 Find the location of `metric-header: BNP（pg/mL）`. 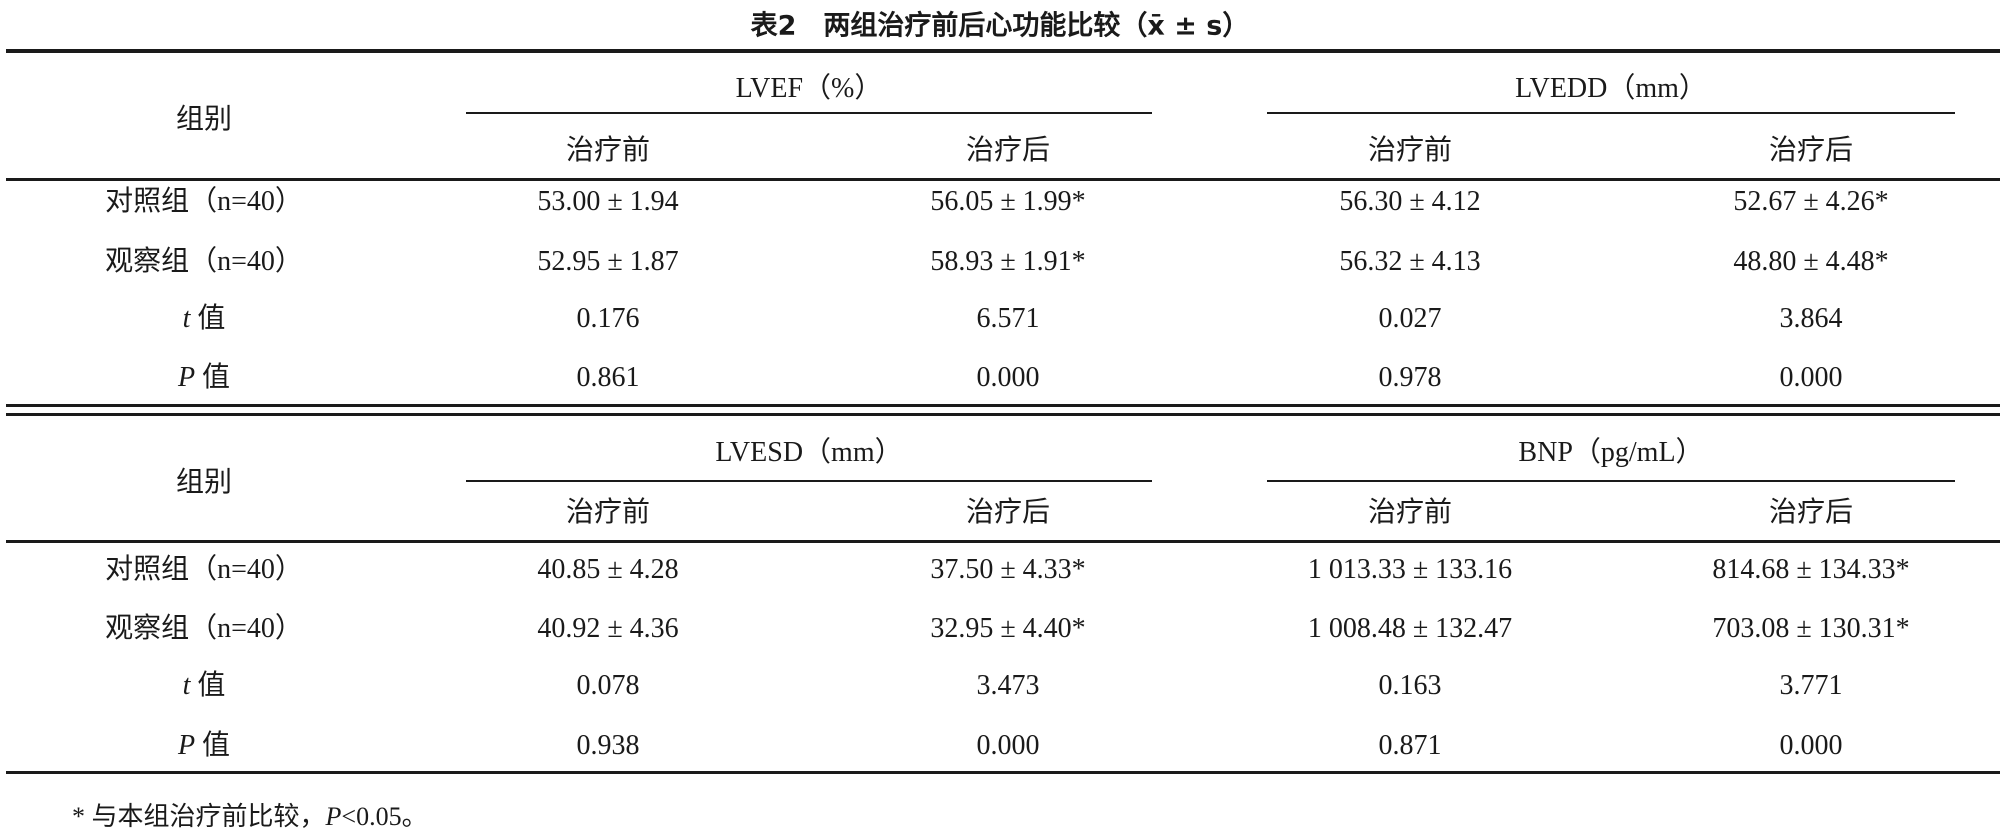

metric-header: BNP（pg/mL） is located at coordinates (1611, 452).